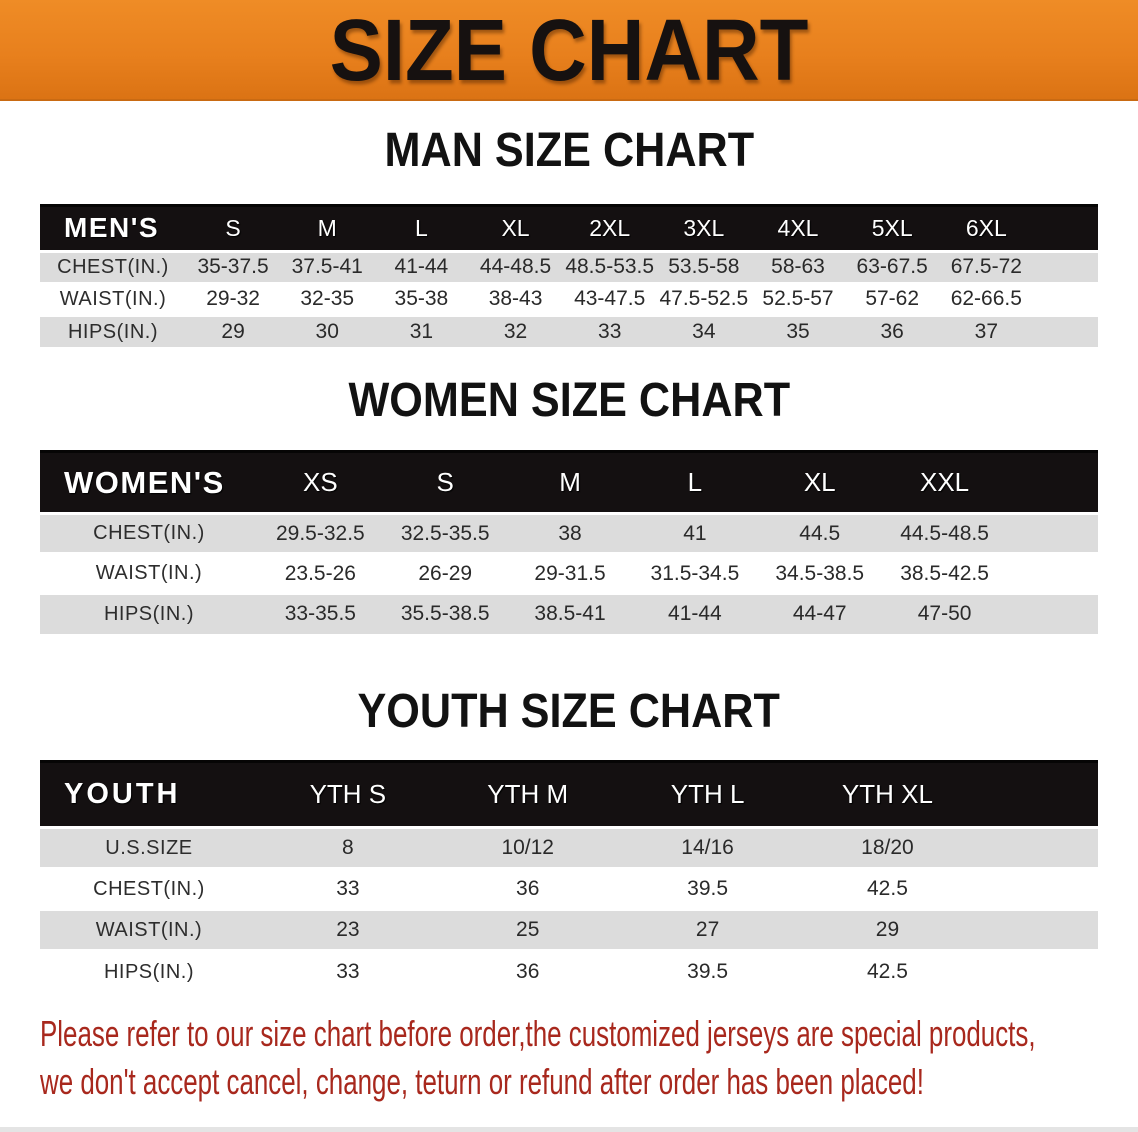 The height and width of the screenshot is (1132, 1138). Describe the element at coordinates (707, 929) in the screenshot. I see `youth-value-r2-c2: 27` at that location.